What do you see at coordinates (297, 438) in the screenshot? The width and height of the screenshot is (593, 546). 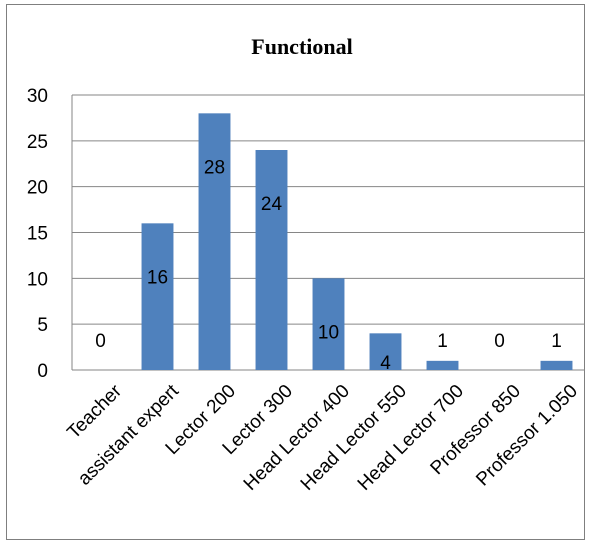 I see `x-tick-label: Head Lector 400` at bounding box center [297, 438].